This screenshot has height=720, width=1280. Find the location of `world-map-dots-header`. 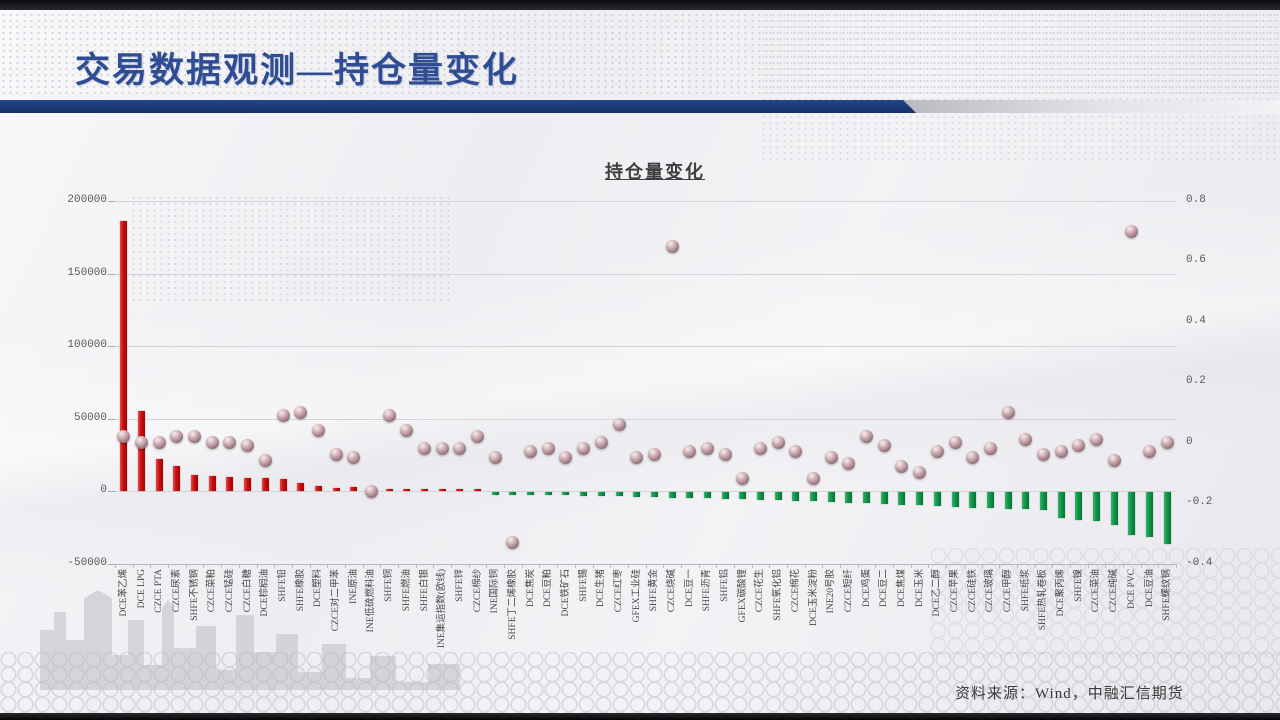

world-map-dots-header is located at coordinates (640, 55).